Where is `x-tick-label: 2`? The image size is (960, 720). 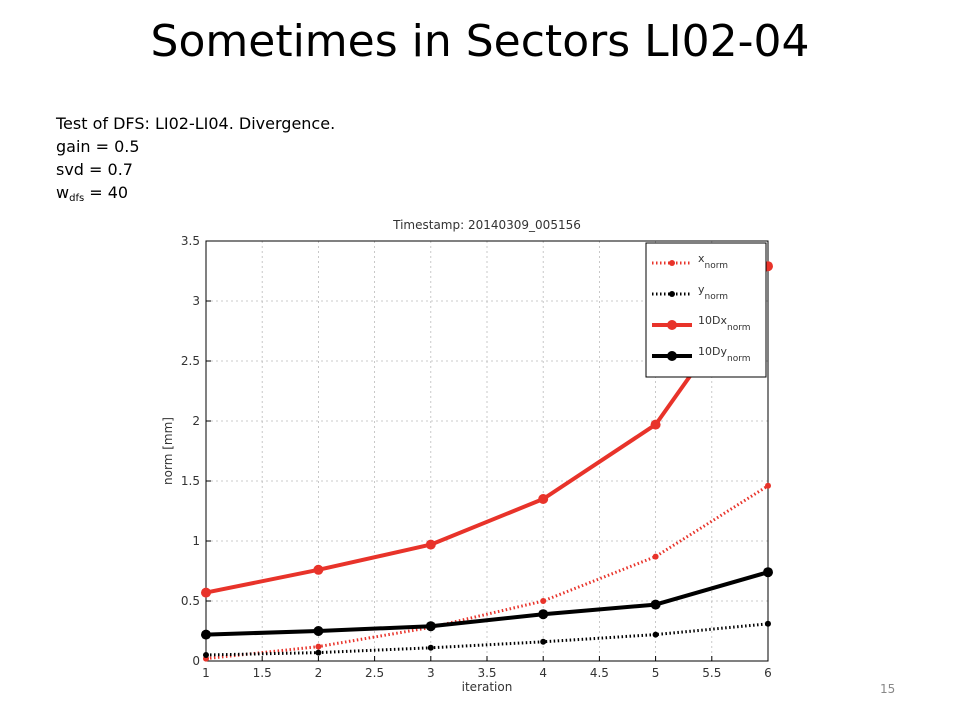 x-tick-label: 2 is located at coordinates (319, 673).